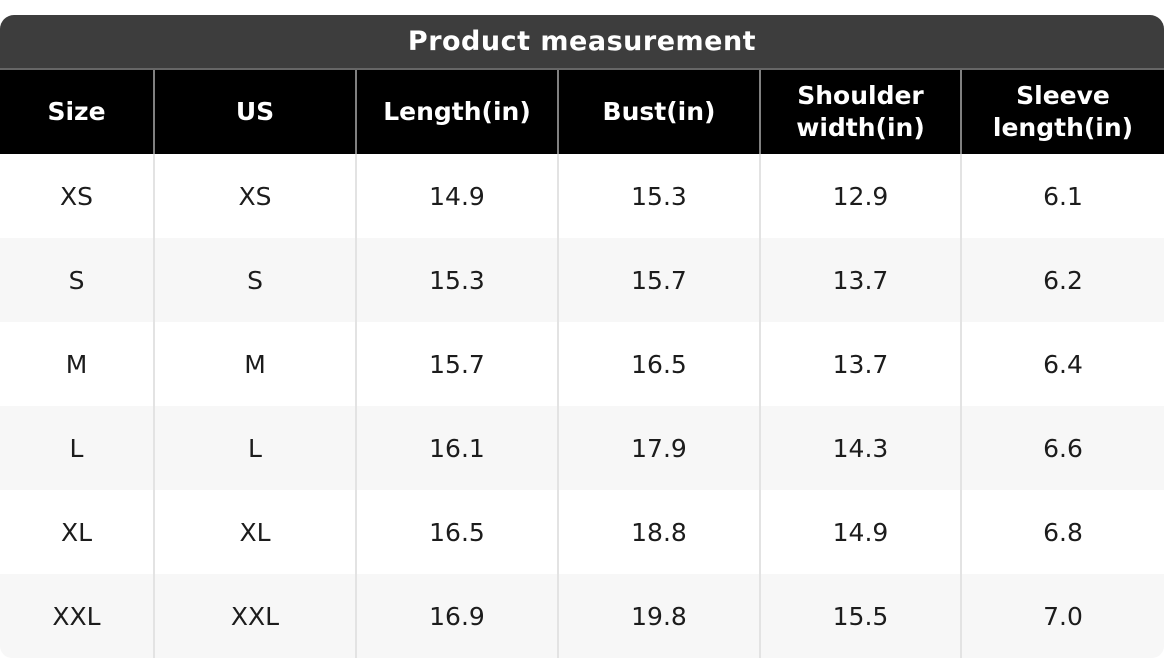 The height and width of the screenshot is (664, 1164). What do you see at coordinates (1062, 112) in the screenshot?
I see `column-header: Sleeve length(in)` at bounding box center [1062, 112].